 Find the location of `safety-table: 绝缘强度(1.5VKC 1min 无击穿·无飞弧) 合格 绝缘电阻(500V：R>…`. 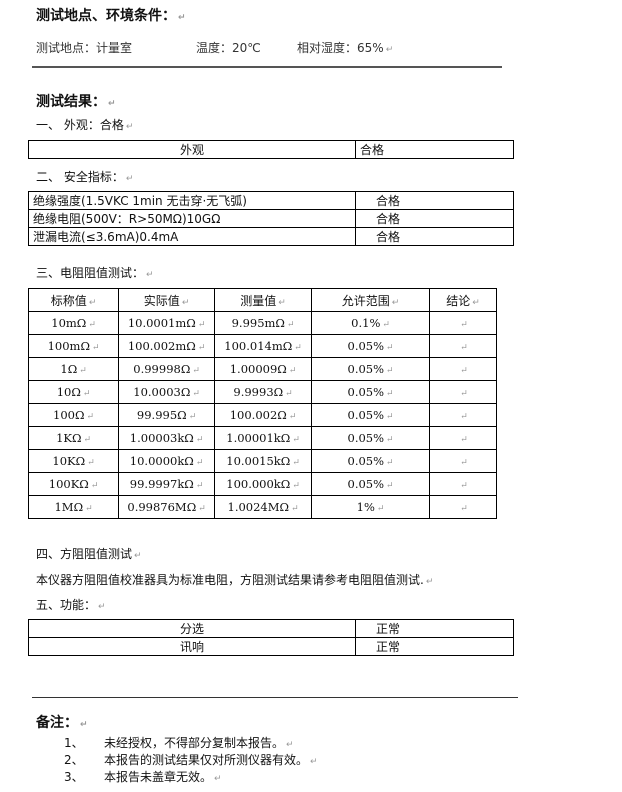

safety-table: 绝缘强度(1.5VKC 1min 无击穿·无飞弧) 合格 绝缘电阻(500V：R>… is located at coordinates (271, 218).